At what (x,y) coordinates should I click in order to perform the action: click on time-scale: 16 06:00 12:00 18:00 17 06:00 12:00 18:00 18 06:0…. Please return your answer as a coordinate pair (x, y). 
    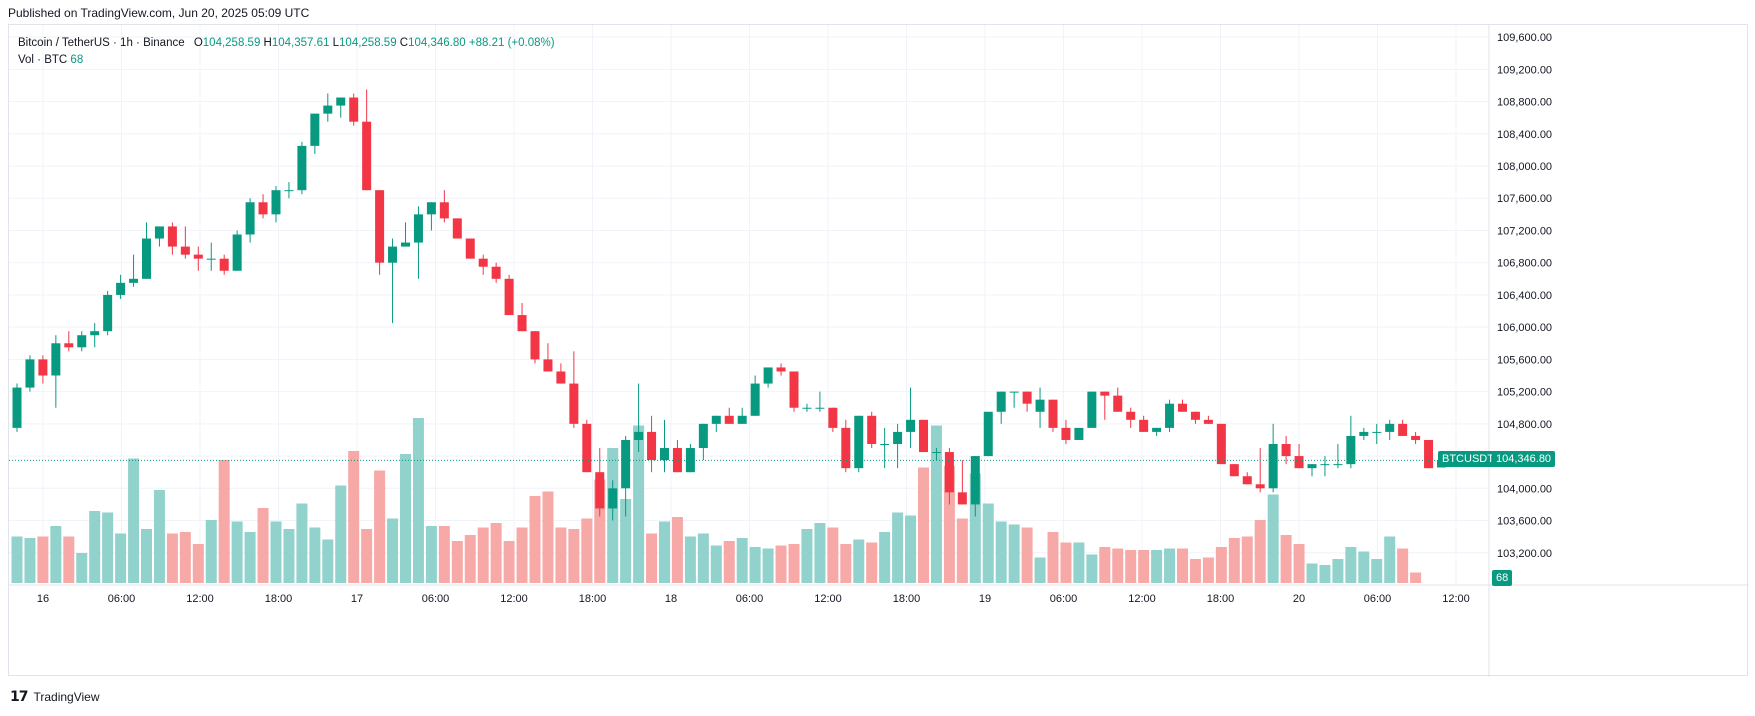
    Looking at the image, I should click on (753, 599).